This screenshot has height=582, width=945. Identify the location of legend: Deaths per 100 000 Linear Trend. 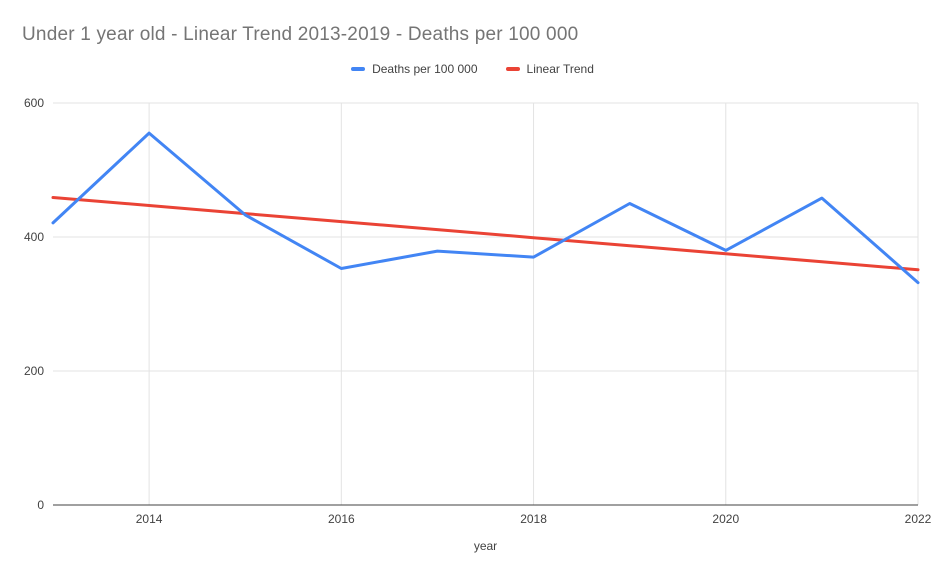
(472, 69).